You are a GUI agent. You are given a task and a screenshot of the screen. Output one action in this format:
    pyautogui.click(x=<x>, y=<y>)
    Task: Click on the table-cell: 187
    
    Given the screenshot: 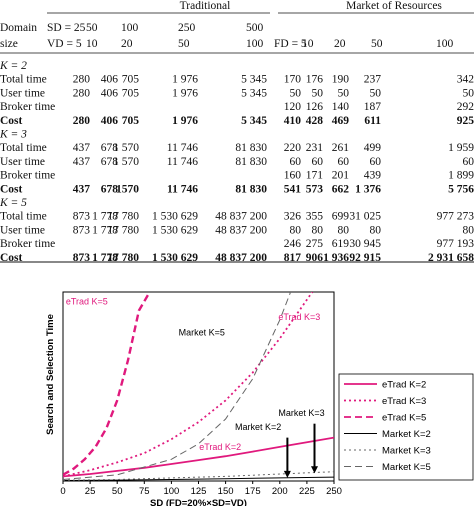 What is the action you would take?
    pyautogui.click(x=373, y=107)
    